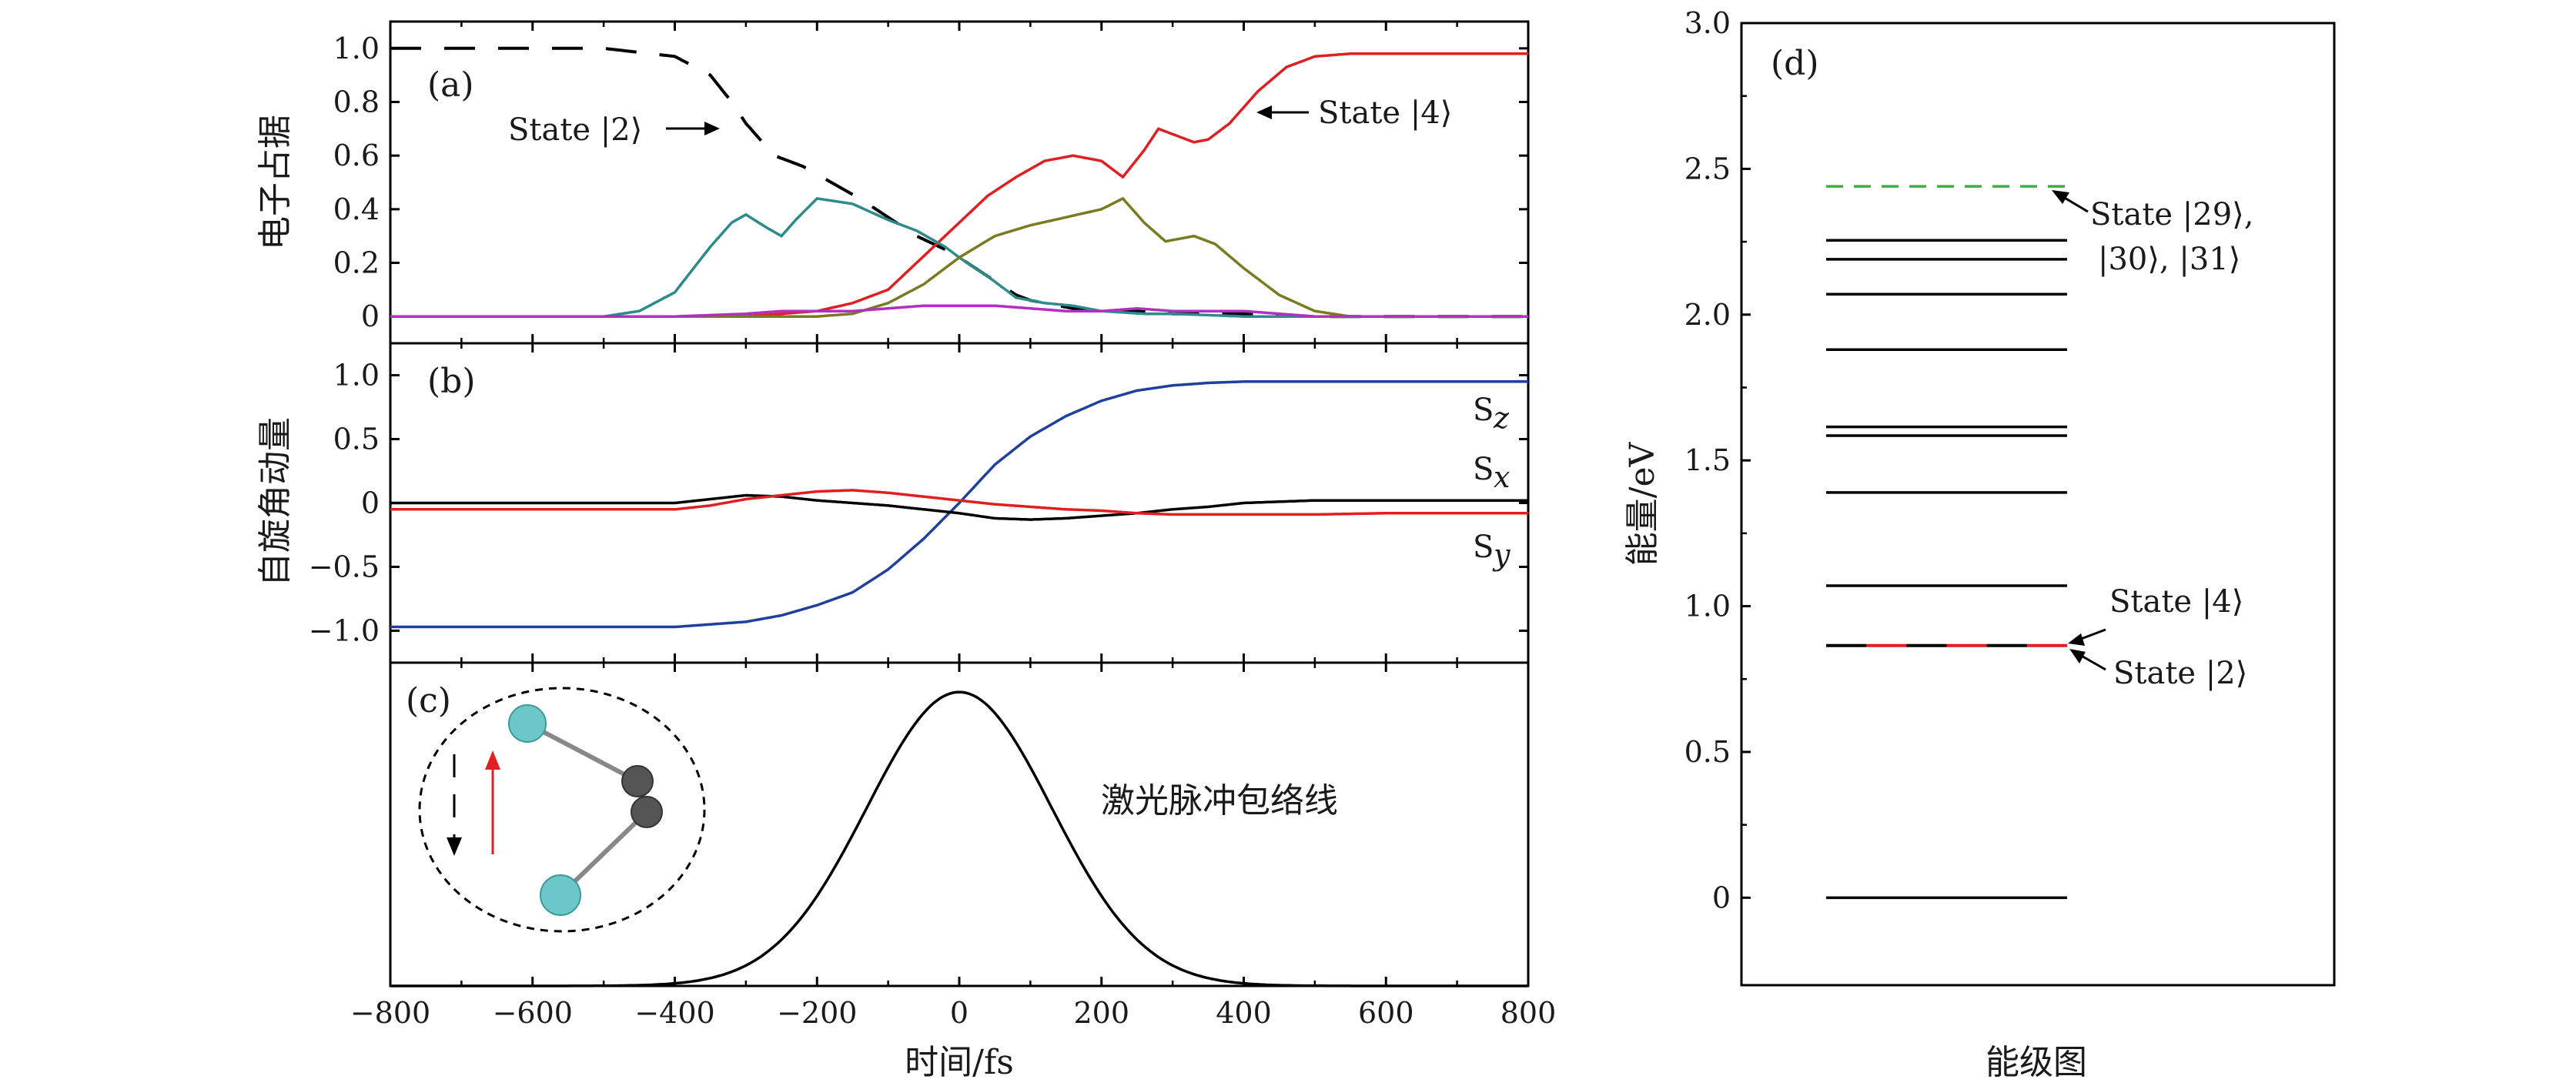 The height and width of the screenshot is (1086, 2576). What do you see at coordinates (2180, 673) in the screenshot?
I see `state2-level-annotation: State |2⟩` at bounding box center [2180, 673].